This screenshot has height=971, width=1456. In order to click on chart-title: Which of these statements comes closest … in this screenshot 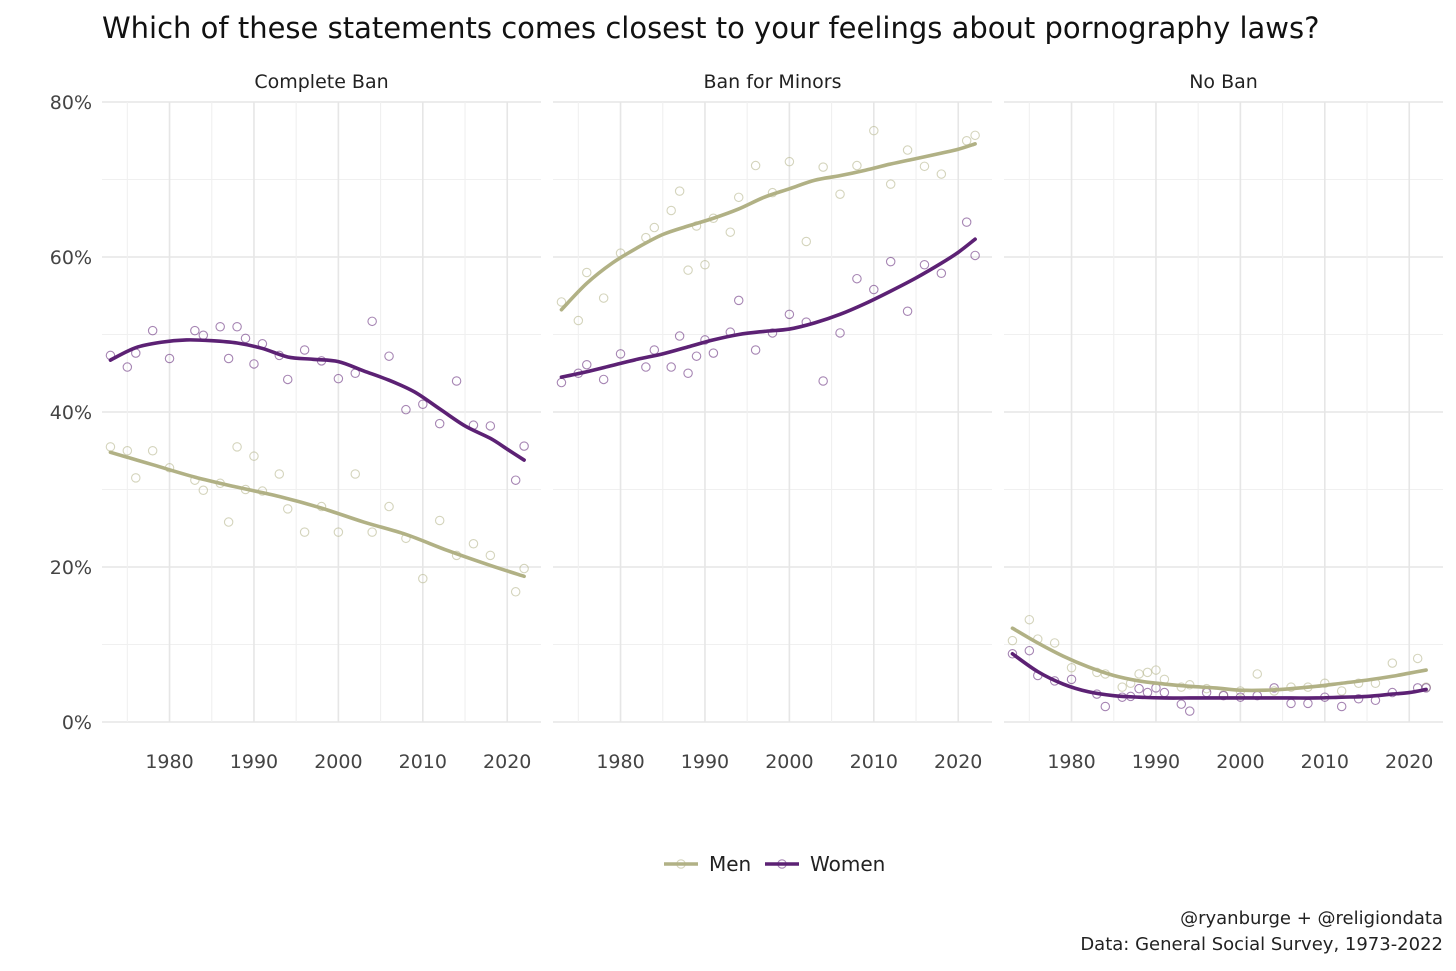, I will do `click(711, 28)`.